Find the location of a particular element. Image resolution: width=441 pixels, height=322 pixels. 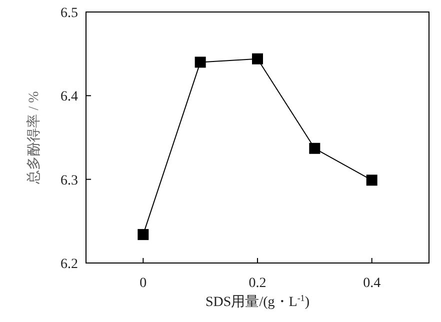

y-tick-label: 6.5 is located at coordinates (69, 13).